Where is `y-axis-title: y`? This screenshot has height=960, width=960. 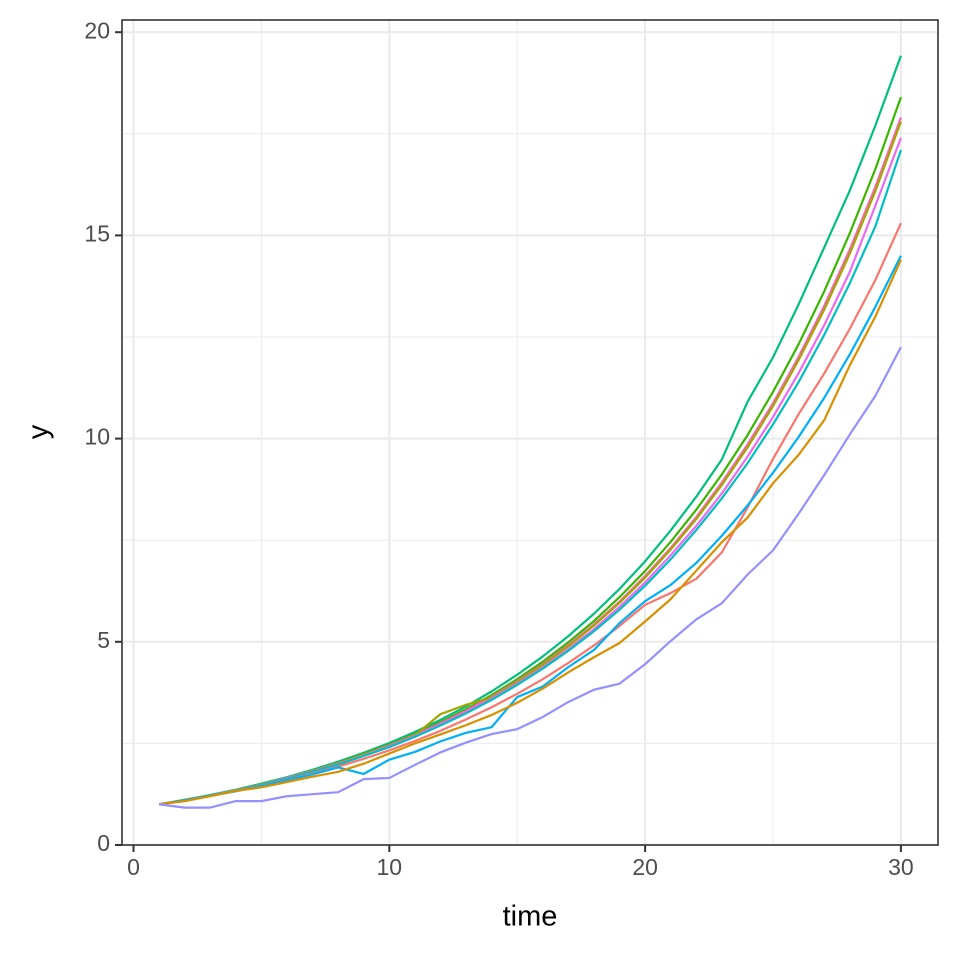 y-axis-title: y is located at coordinates (39, 431).